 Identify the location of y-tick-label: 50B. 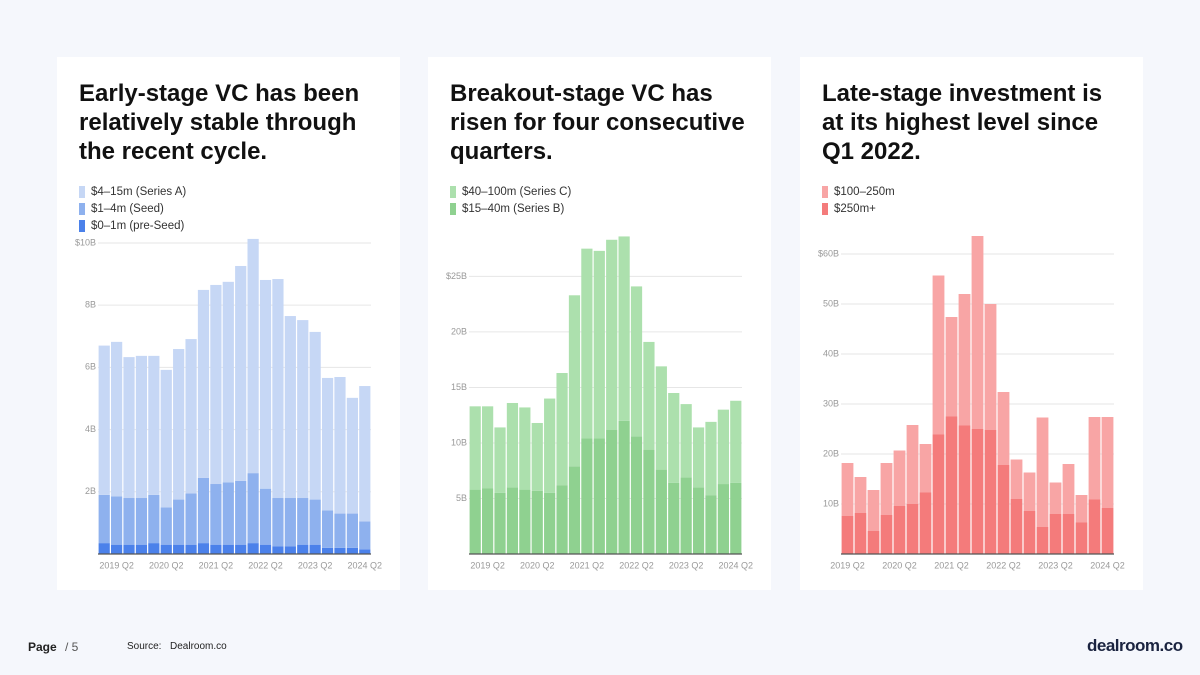
(831, 303).